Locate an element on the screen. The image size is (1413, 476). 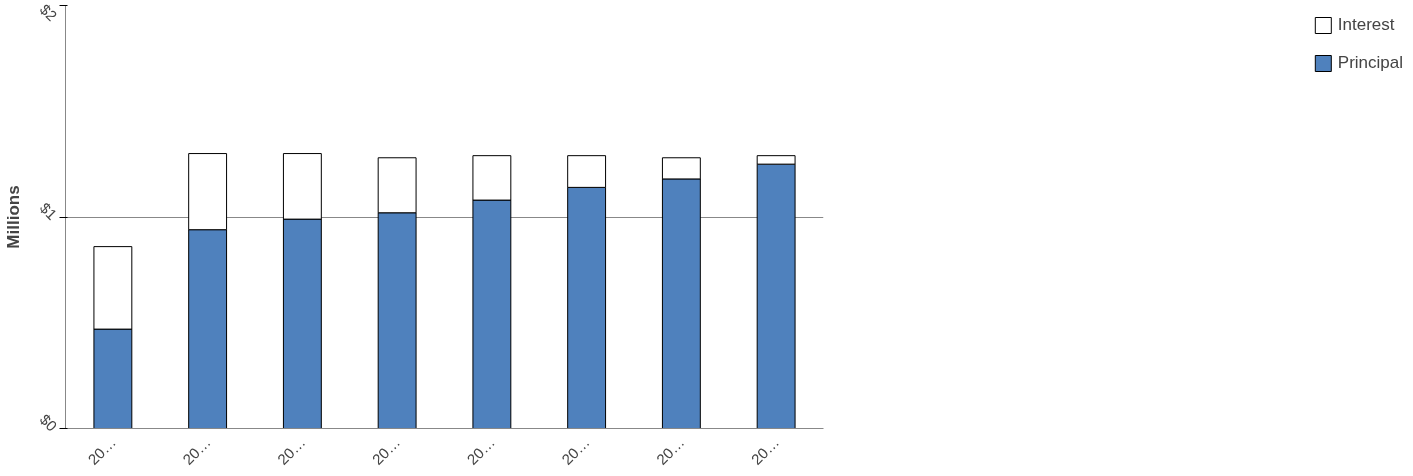
y-tick-label: $0 is located at coordinates (48, 422).